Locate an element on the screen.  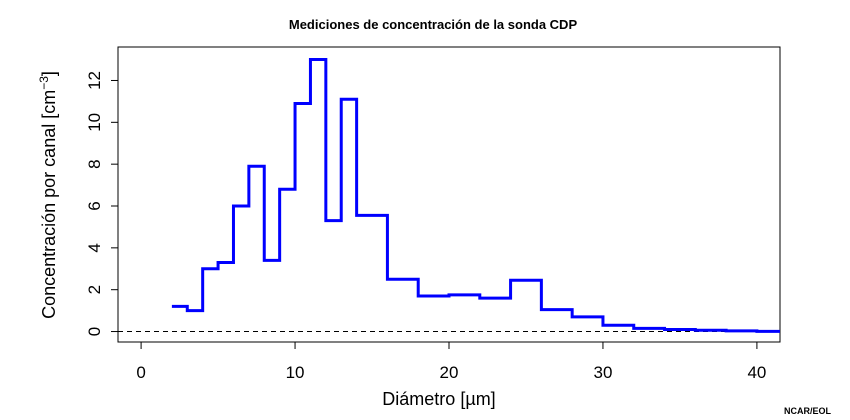
x-tick-label: 30 is located at coordinates (602, 372).